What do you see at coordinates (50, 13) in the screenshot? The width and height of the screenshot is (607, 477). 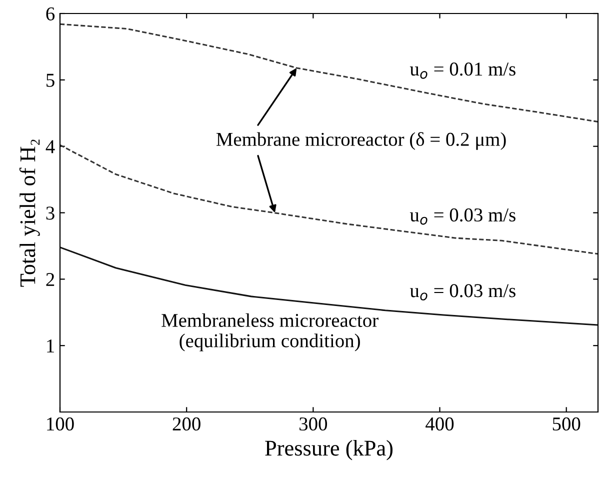 I see `y-tick-label: 6` at bounding box center [50, 13].